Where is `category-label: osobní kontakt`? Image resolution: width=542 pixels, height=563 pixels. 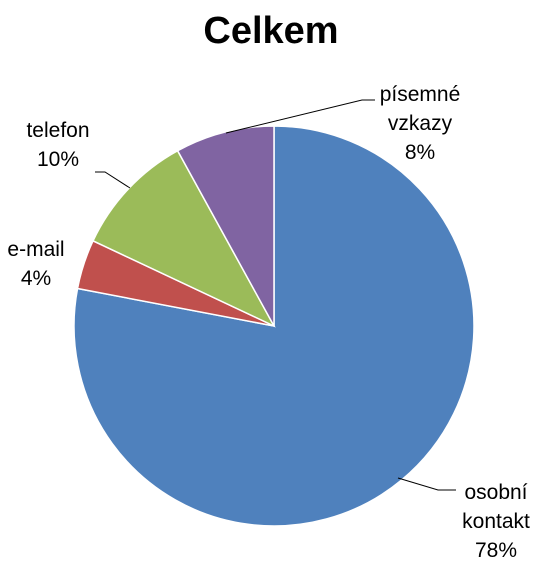 category-label: osobní kontakt is located at coordinates (496, 507).